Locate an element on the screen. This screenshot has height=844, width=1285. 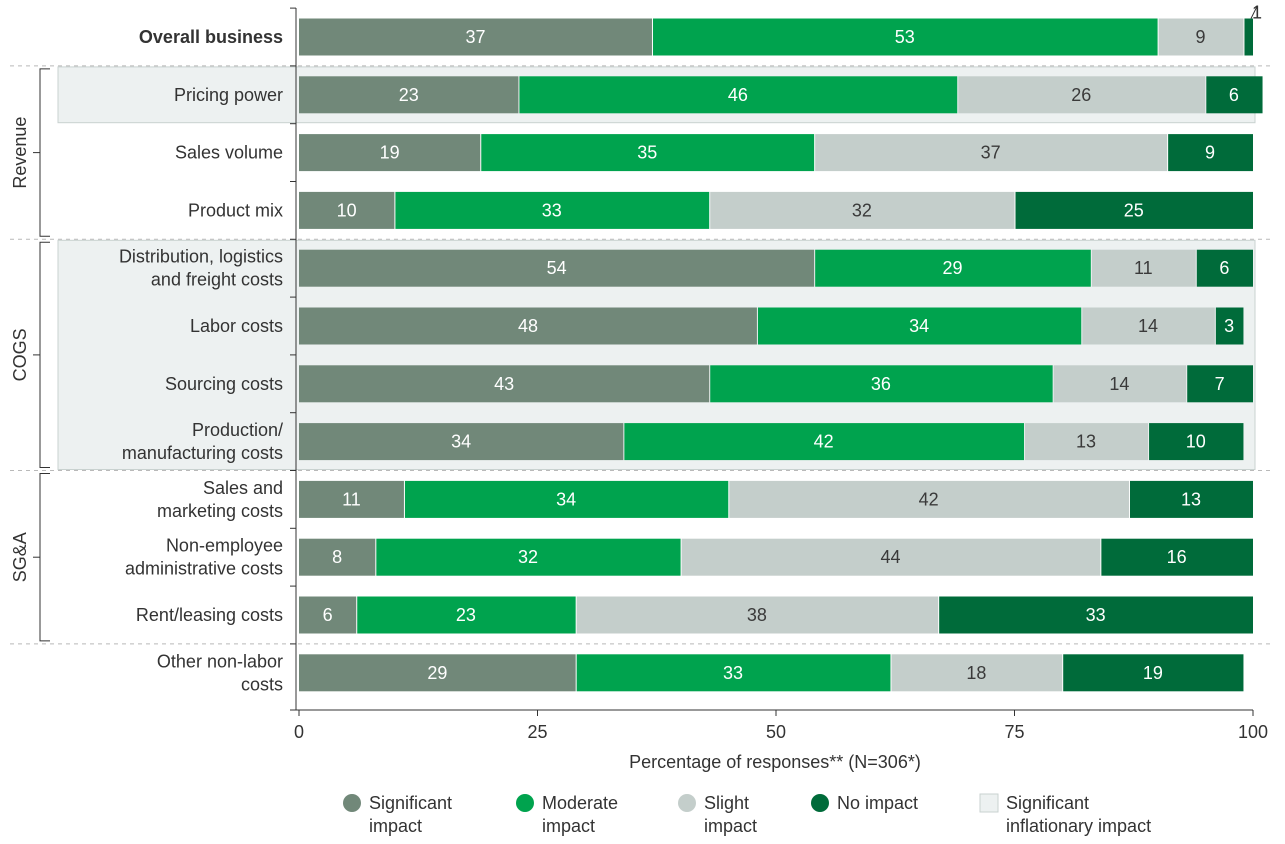
x-tick-label: 0 is located at coordinates (299, 732).